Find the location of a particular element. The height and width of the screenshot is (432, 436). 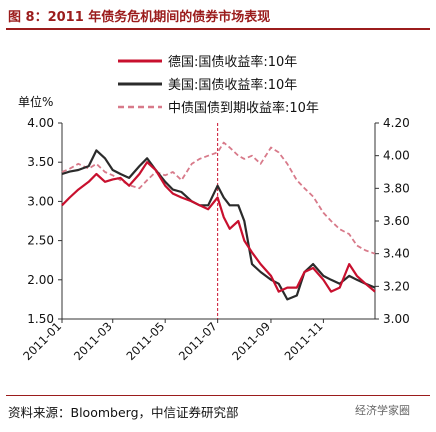

x-tick-label: 2011-11 is located at coordinates (304, 341).